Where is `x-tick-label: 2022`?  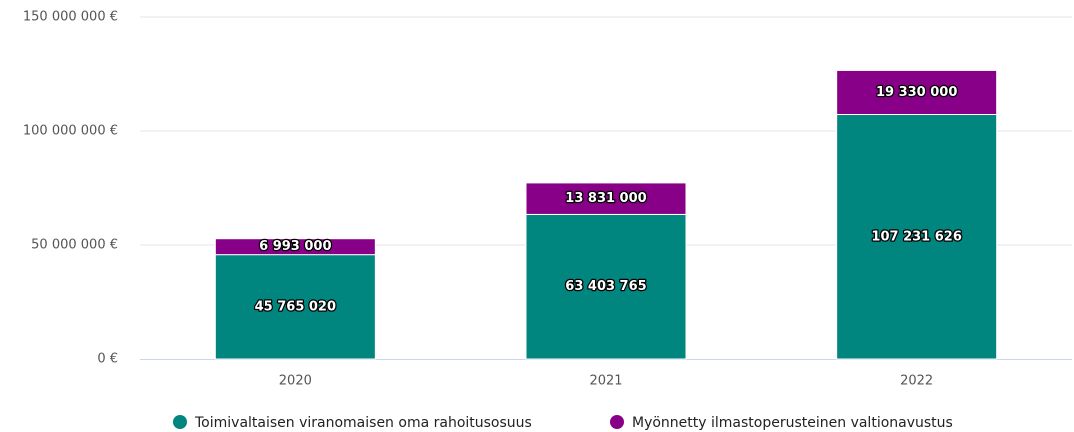
x-tick-label: 2022 is located at coordinates (916, 381).